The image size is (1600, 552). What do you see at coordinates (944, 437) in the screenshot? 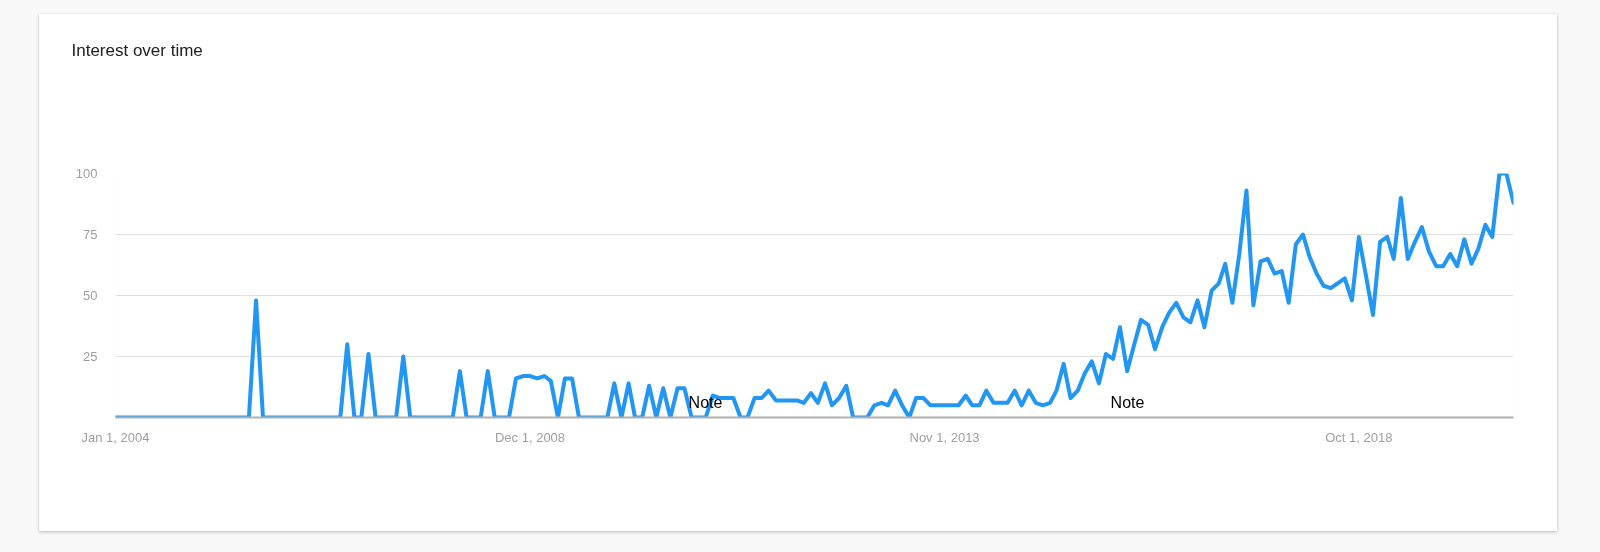
I see `x-tick-label: Nov 1, 2013` at bounding box center [944, 437].